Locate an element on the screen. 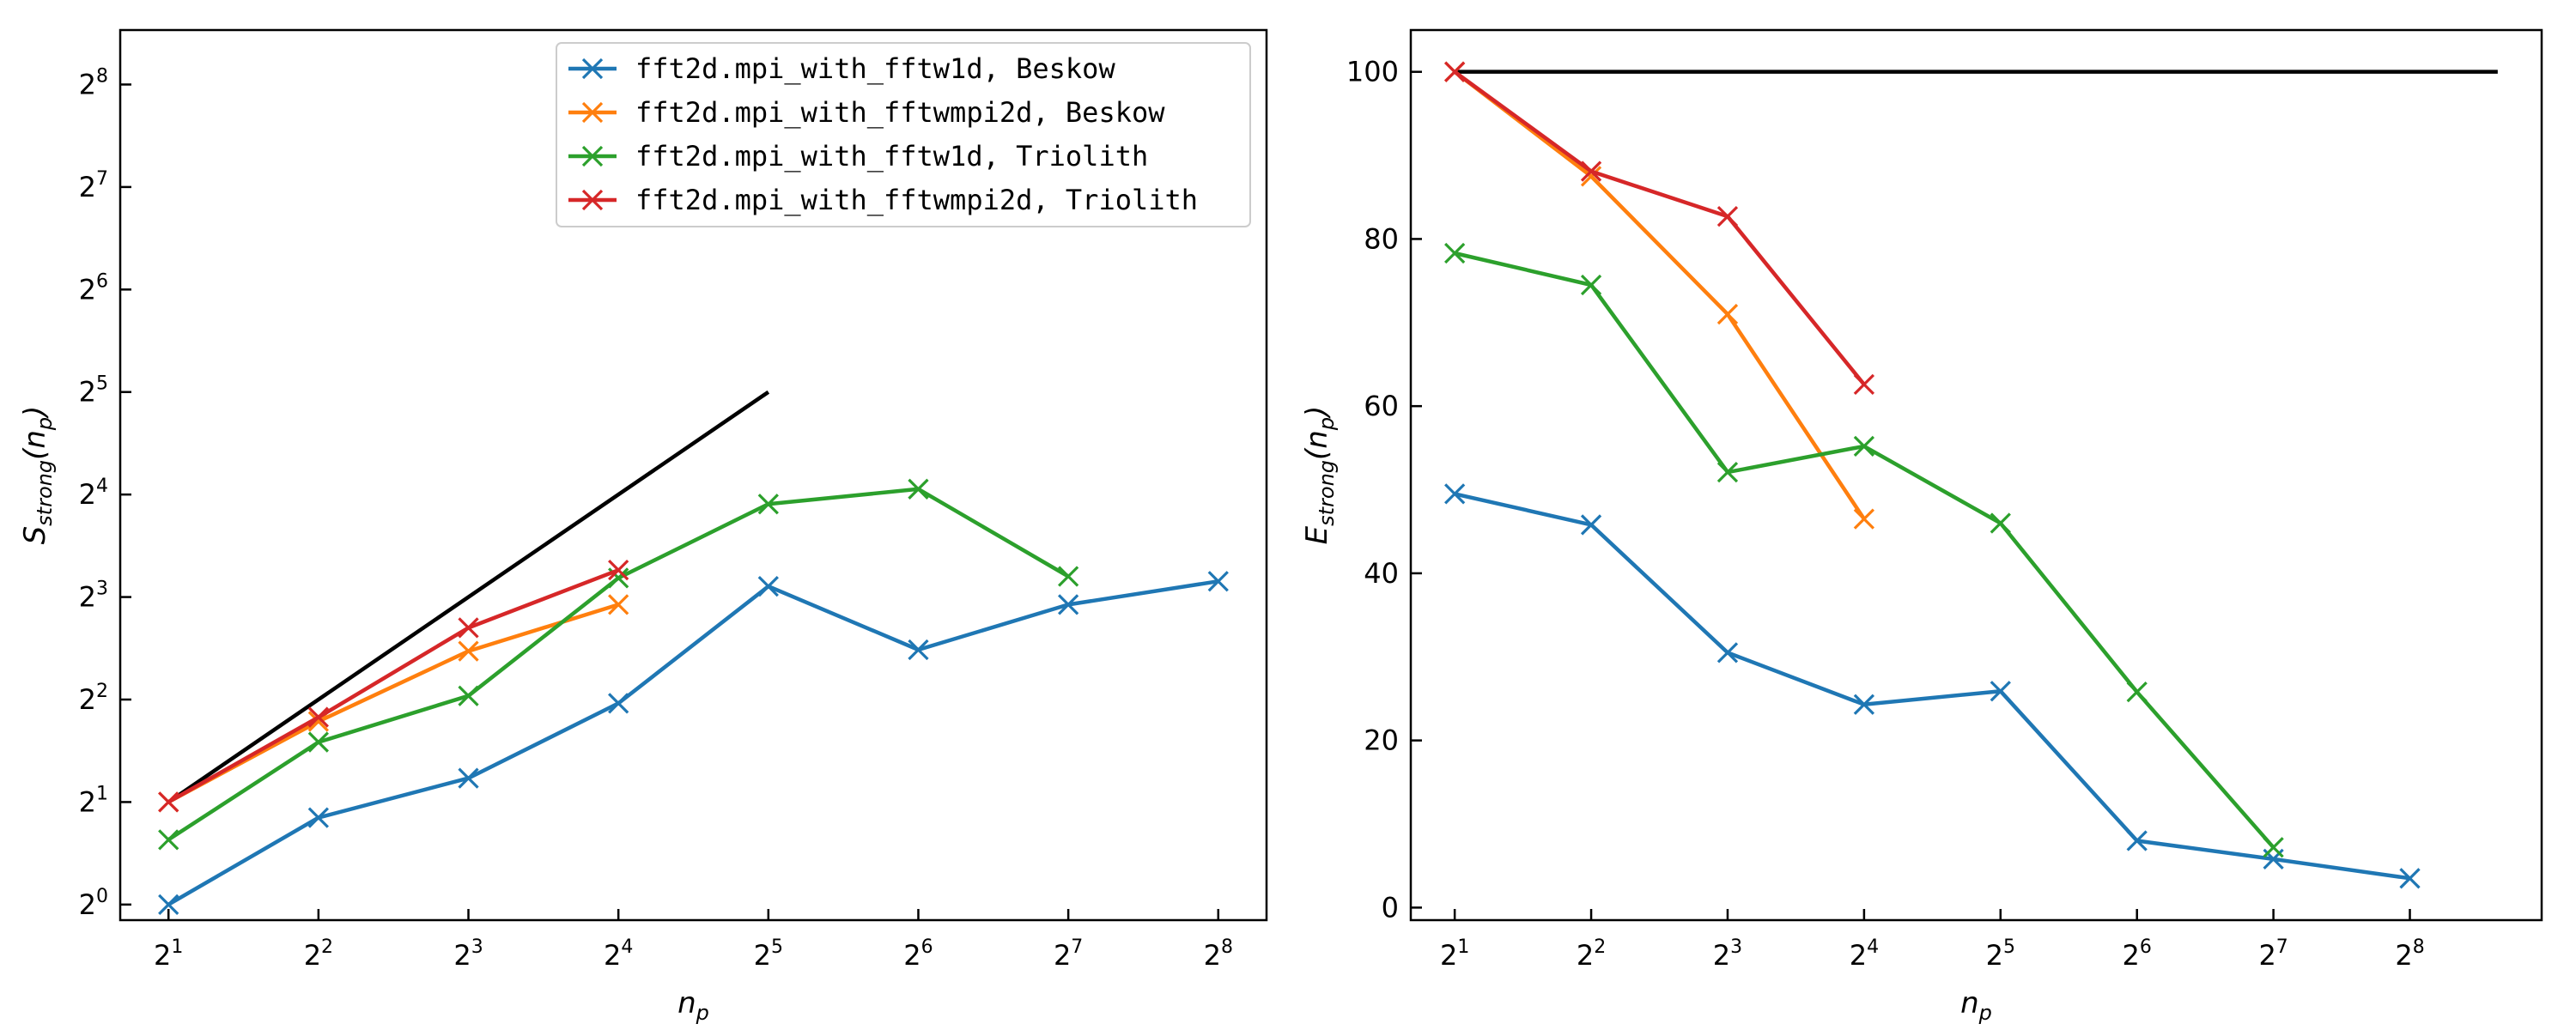 The image size is (2576, 1030). right-y-tick-label: 100 is located at coordinates (1372, 72).